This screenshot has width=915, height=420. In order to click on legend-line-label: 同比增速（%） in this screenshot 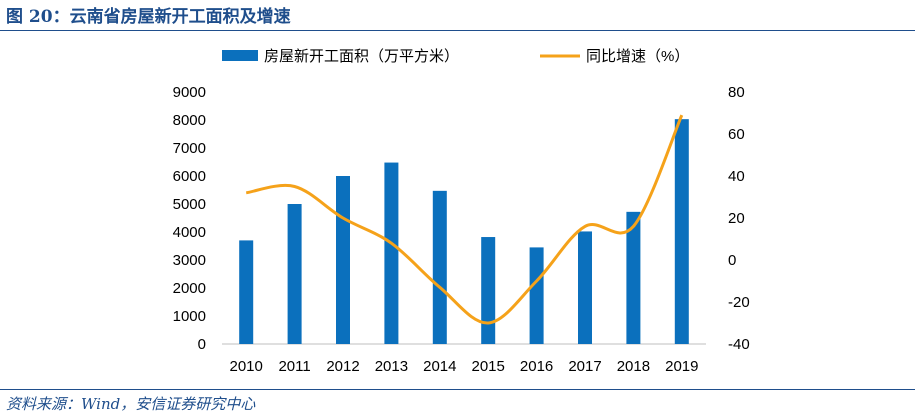, I will do `click(637, 56)`.